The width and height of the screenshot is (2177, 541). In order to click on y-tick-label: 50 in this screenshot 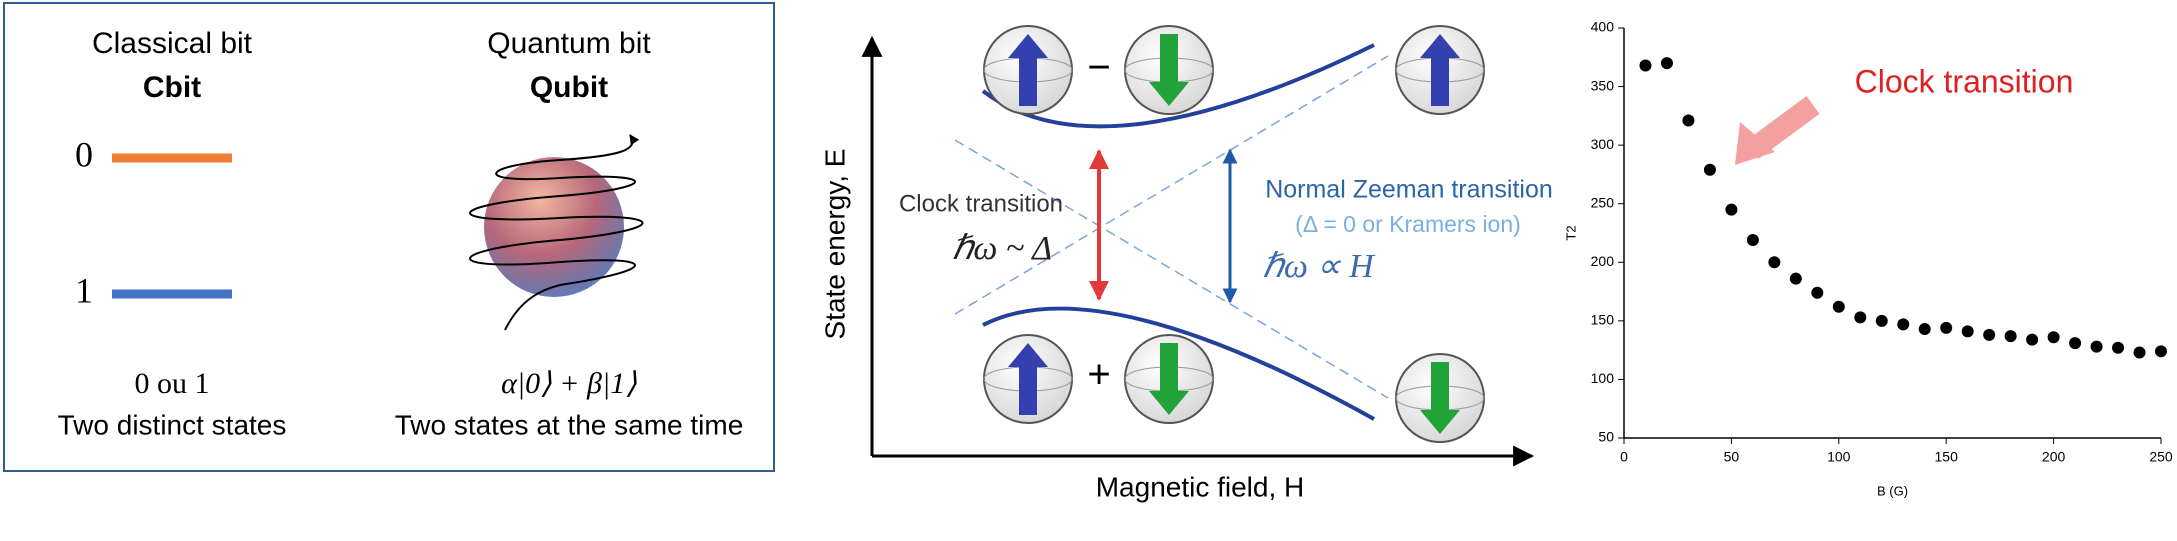, I will do `click(1606, 437)`.